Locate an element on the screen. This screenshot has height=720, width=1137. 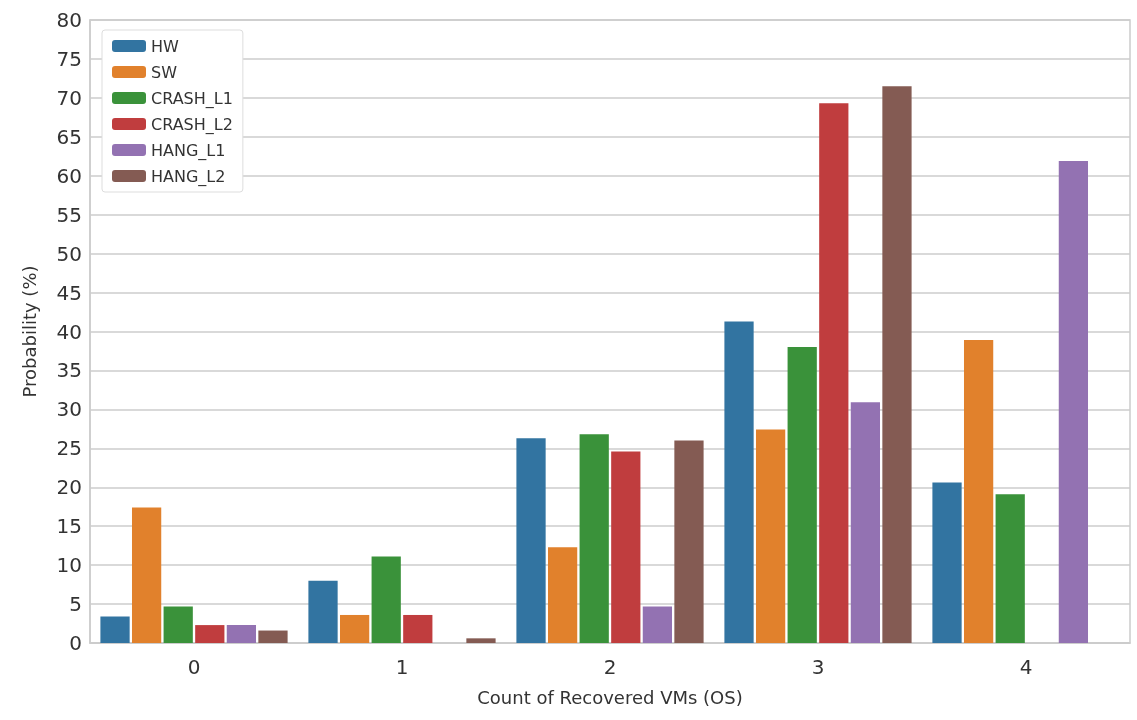
legend-label: CRASH_L2 is located at coordinates (192, 124).